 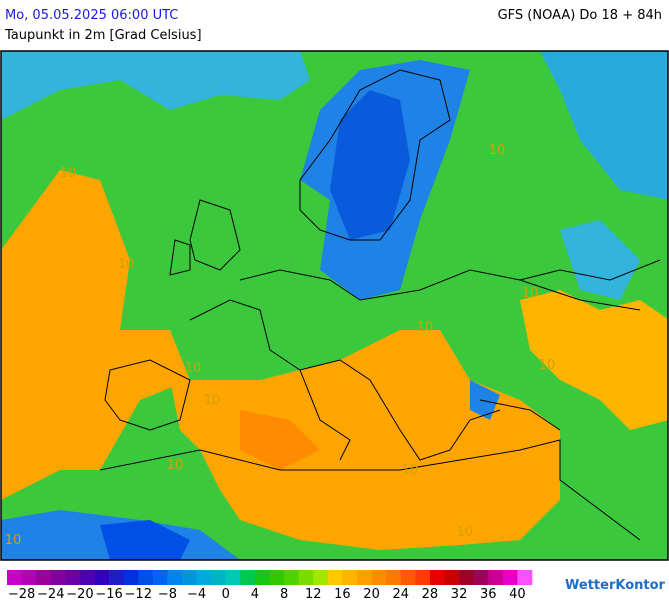 I want to click on brand-logo: WetterKontor, so click(x=615, y=585).